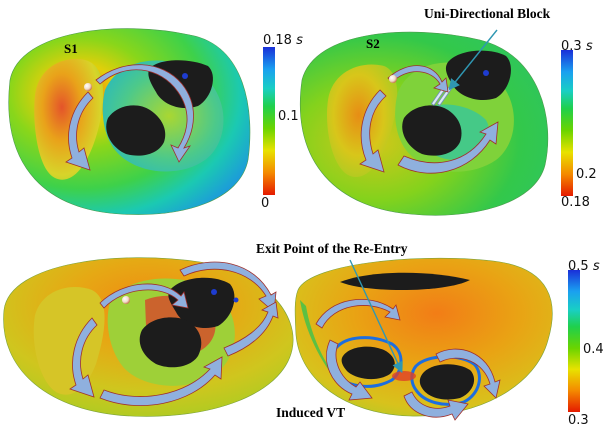 The width and height of the screenshot is (605, 438). What do you see at coordinates (311, 412) in the screenshot?
I see `induced-vt-caption: Induced VT` at bounding box center [311, 412].